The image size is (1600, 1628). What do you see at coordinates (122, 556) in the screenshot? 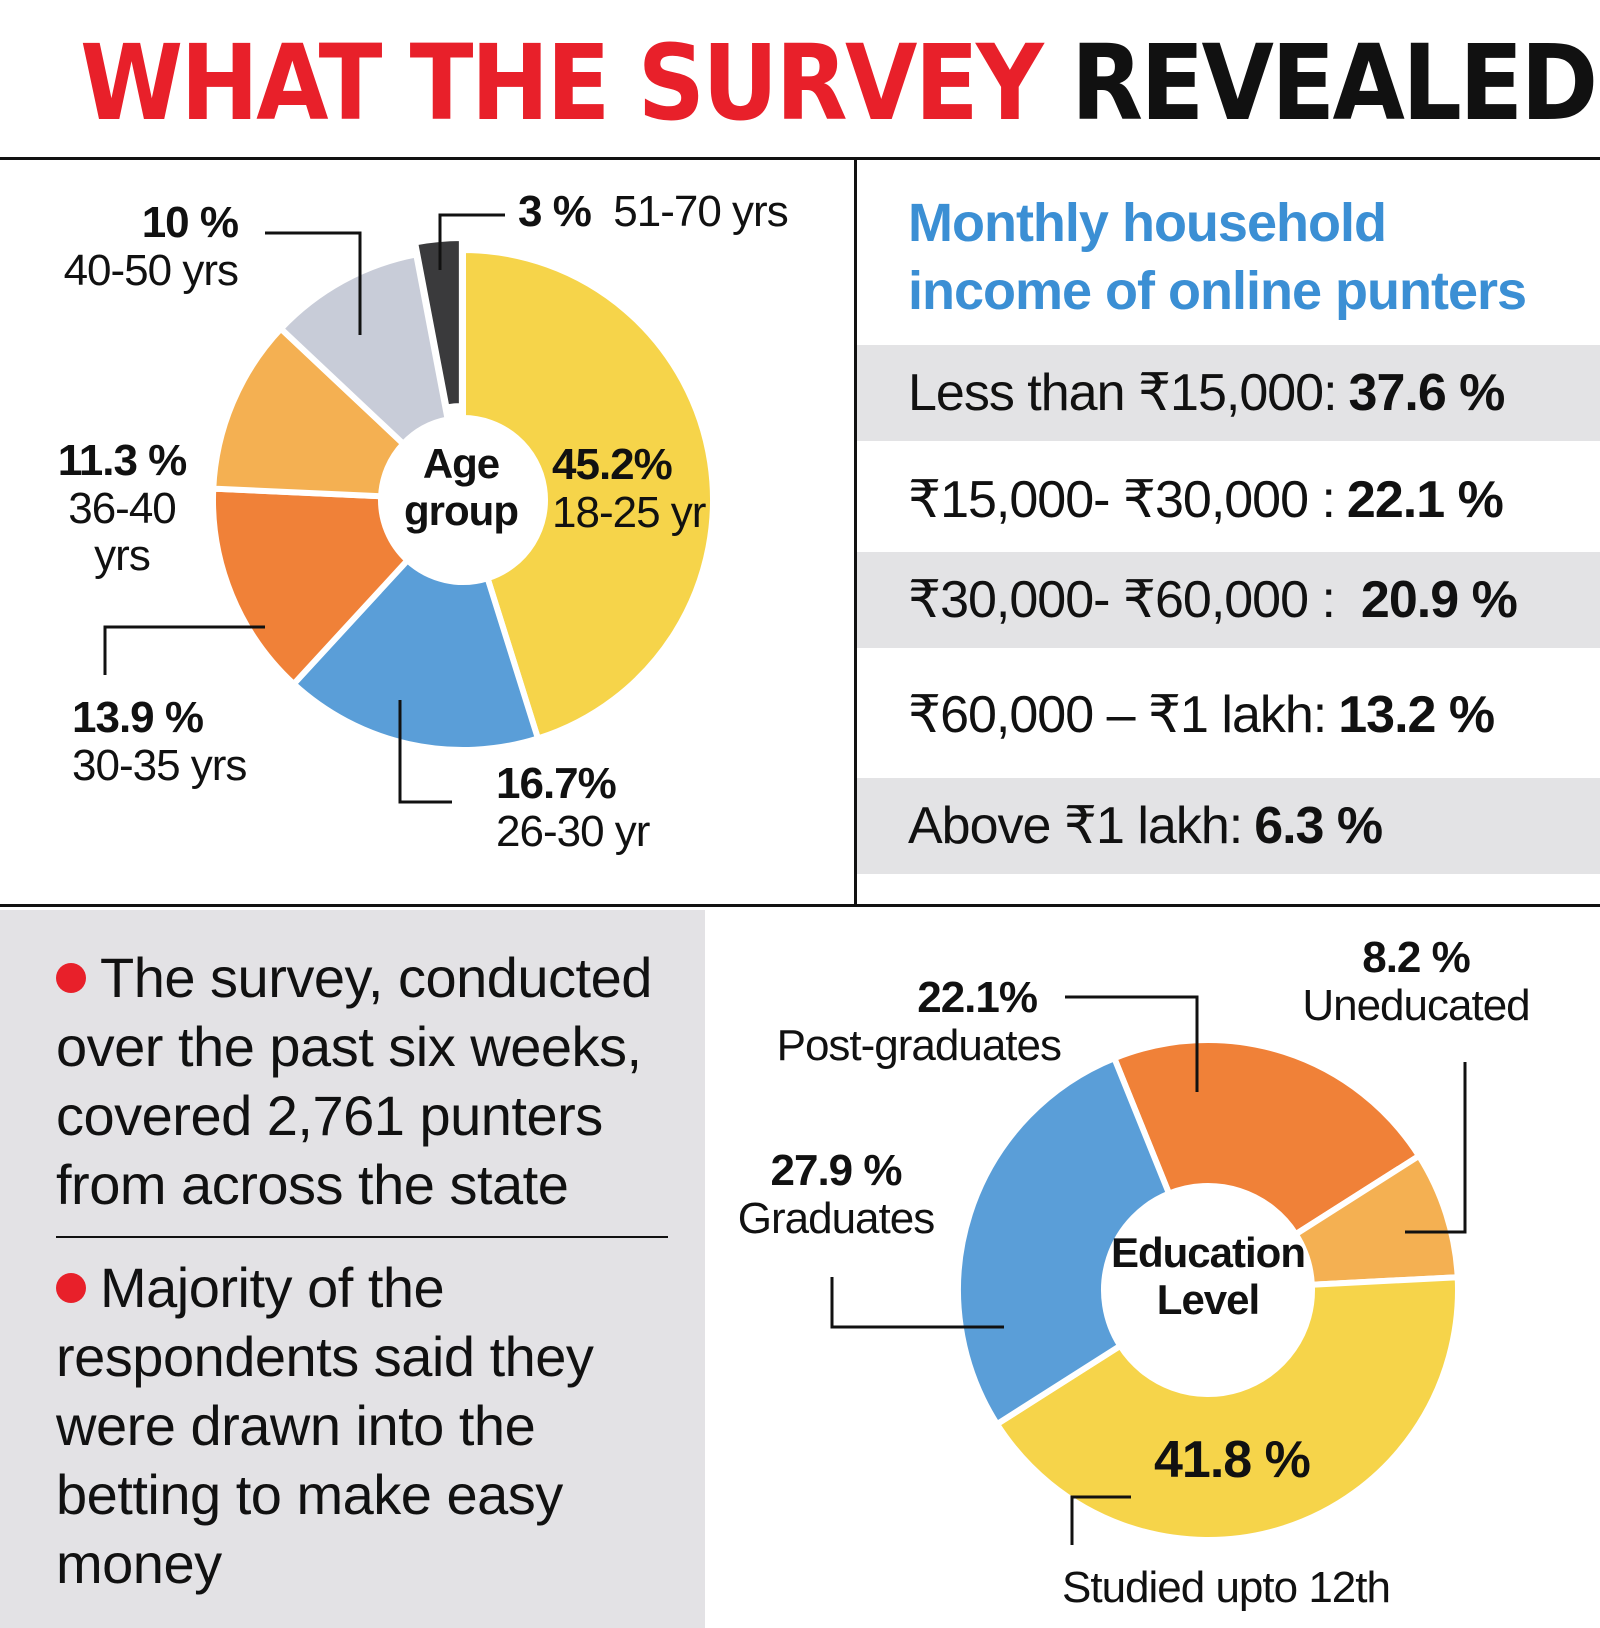
I see `age-cat-36-40-line2: yrs` at bounding box center [122, 556].